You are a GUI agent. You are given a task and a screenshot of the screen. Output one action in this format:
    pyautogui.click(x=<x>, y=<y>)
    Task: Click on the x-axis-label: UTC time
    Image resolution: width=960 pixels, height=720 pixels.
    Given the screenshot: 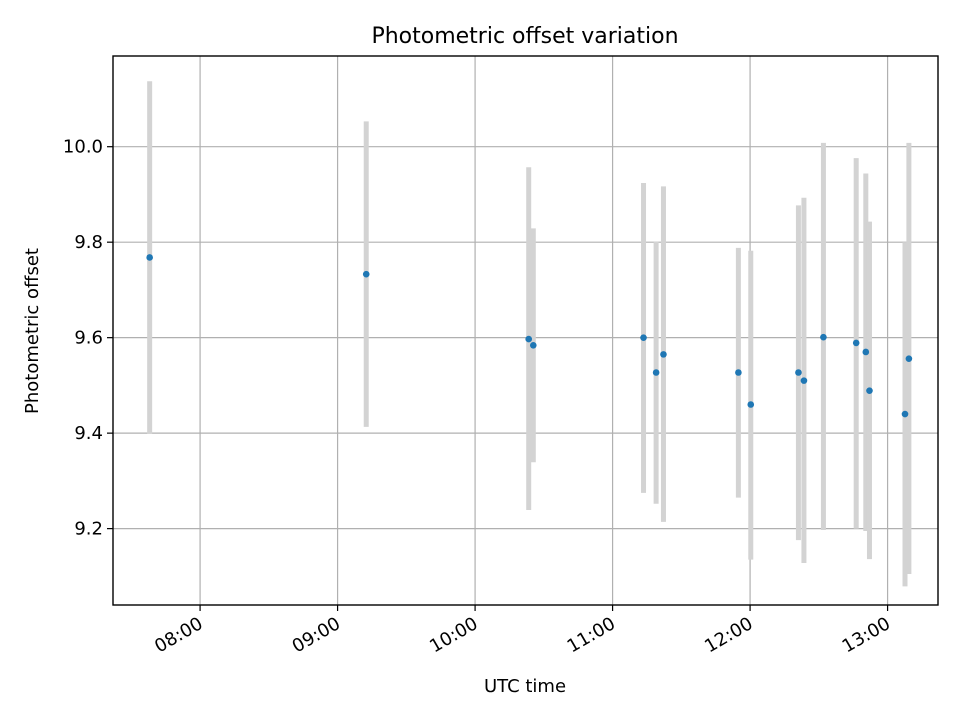 What is the action you would take?
    pyautogui.click(x=525, y=686)
    